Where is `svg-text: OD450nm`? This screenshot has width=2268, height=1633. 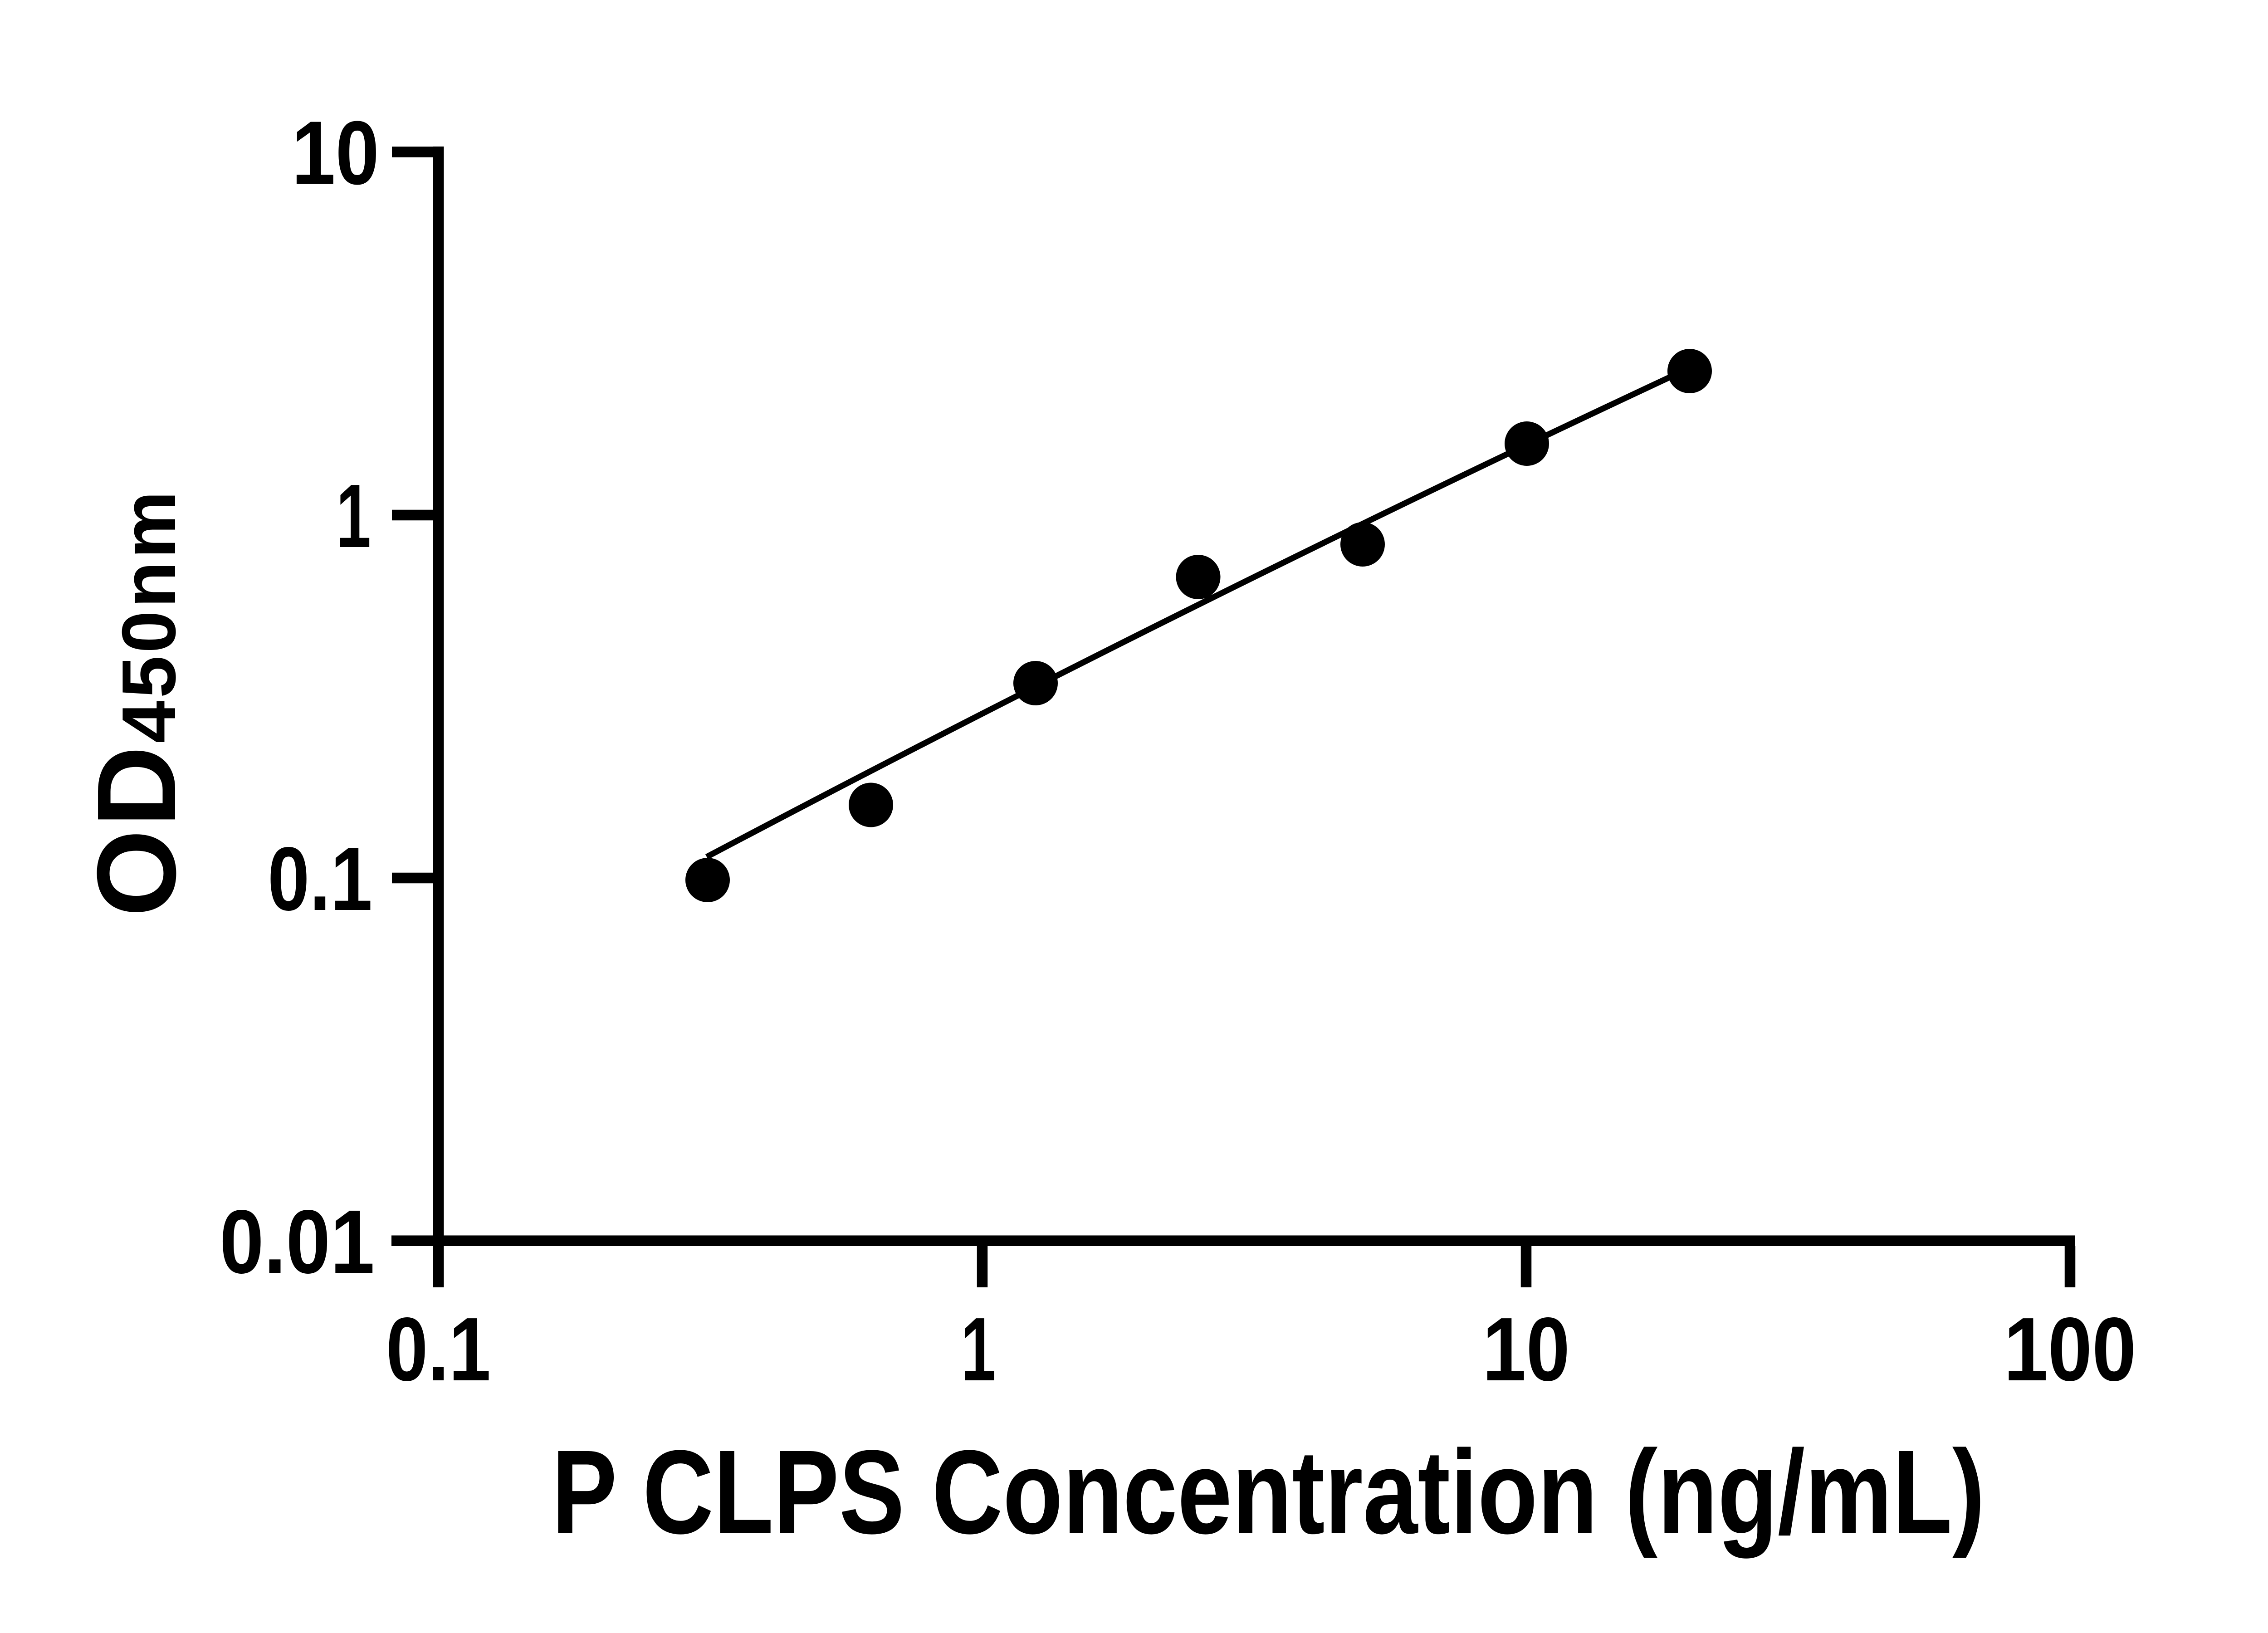 svg-text: OD450nm is located at coordinates (137, 702).